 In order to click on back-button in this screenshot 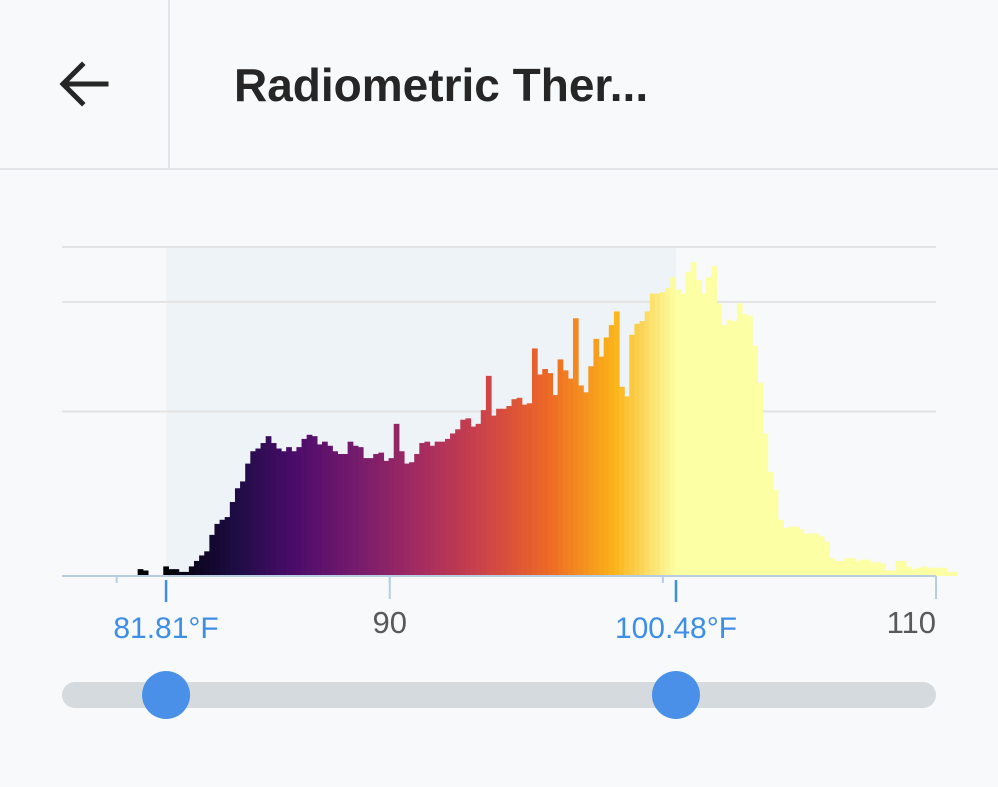, I will do `click(85, 84)`.